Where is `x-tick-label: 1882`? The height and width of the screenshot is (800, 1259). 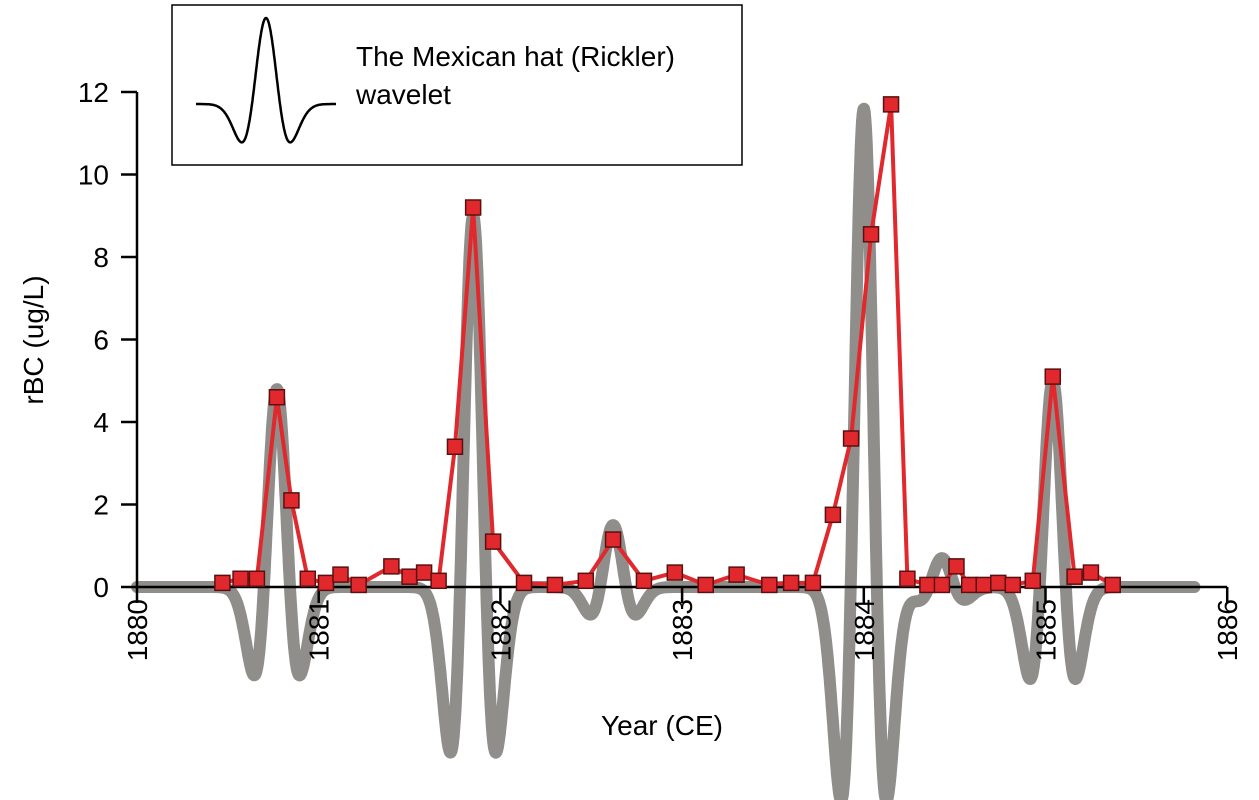 x-tick-label: 1882 is located at coordinates (500, 630).